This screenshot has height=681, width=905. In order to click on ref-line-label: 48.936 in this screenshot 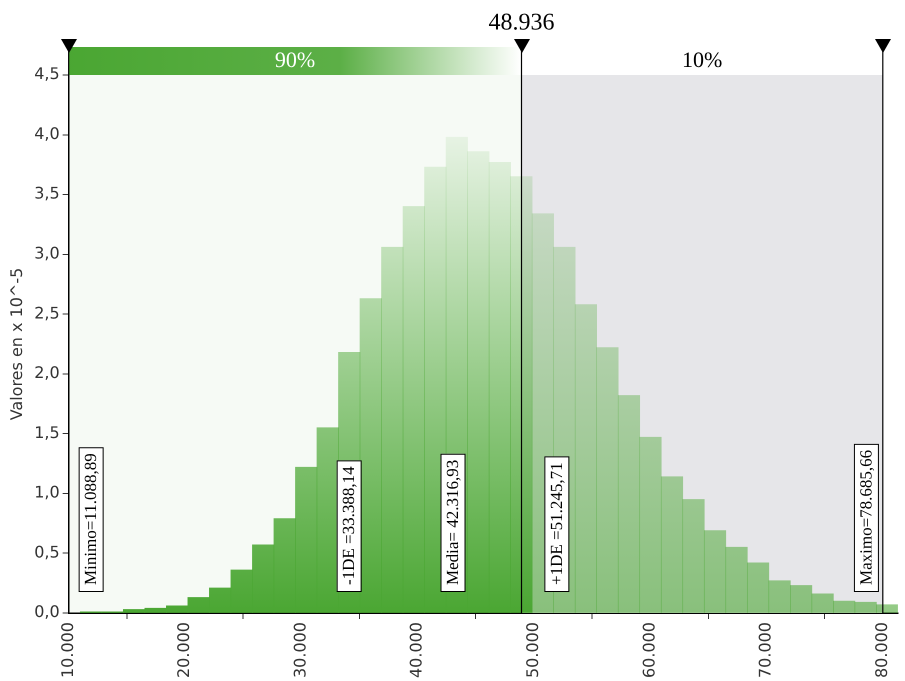, I will do `click(521, 22)`.